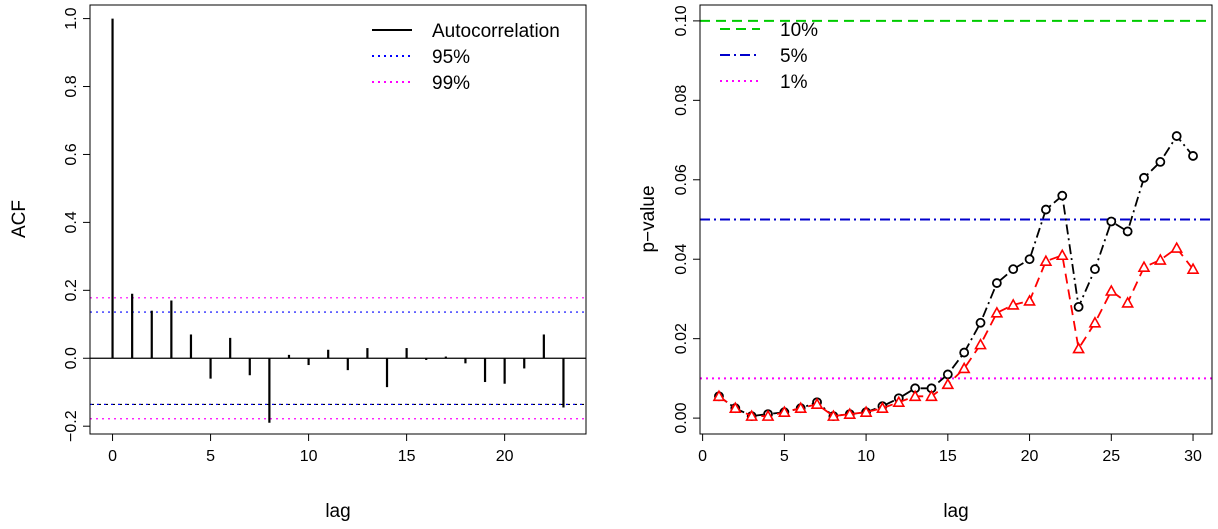  What do you see at coordinates (1030, 456) in the screenshot?
I see `pvalue-x-tick-label: 20` at bounding box center [1030, 456].